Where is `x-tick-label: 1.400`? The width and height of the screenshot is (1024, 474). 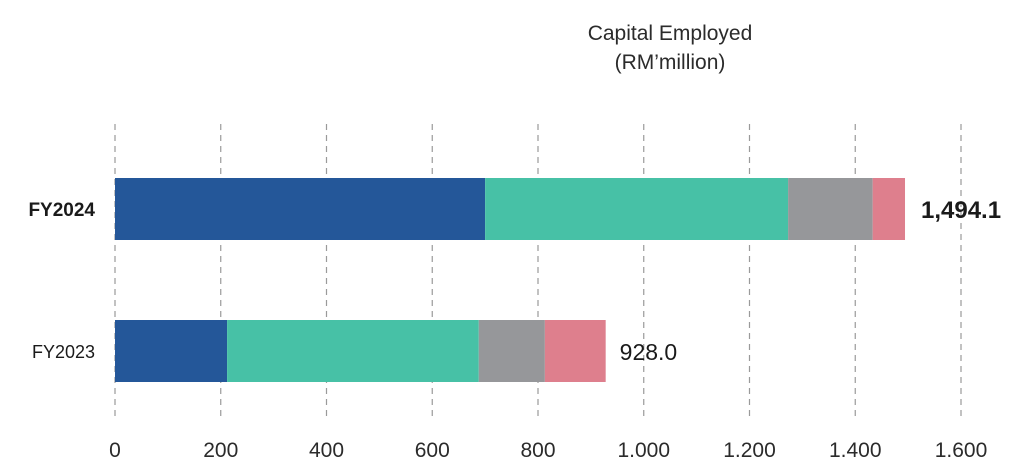 x-tick-label: 1.400 is located at coordinates (855, 450).